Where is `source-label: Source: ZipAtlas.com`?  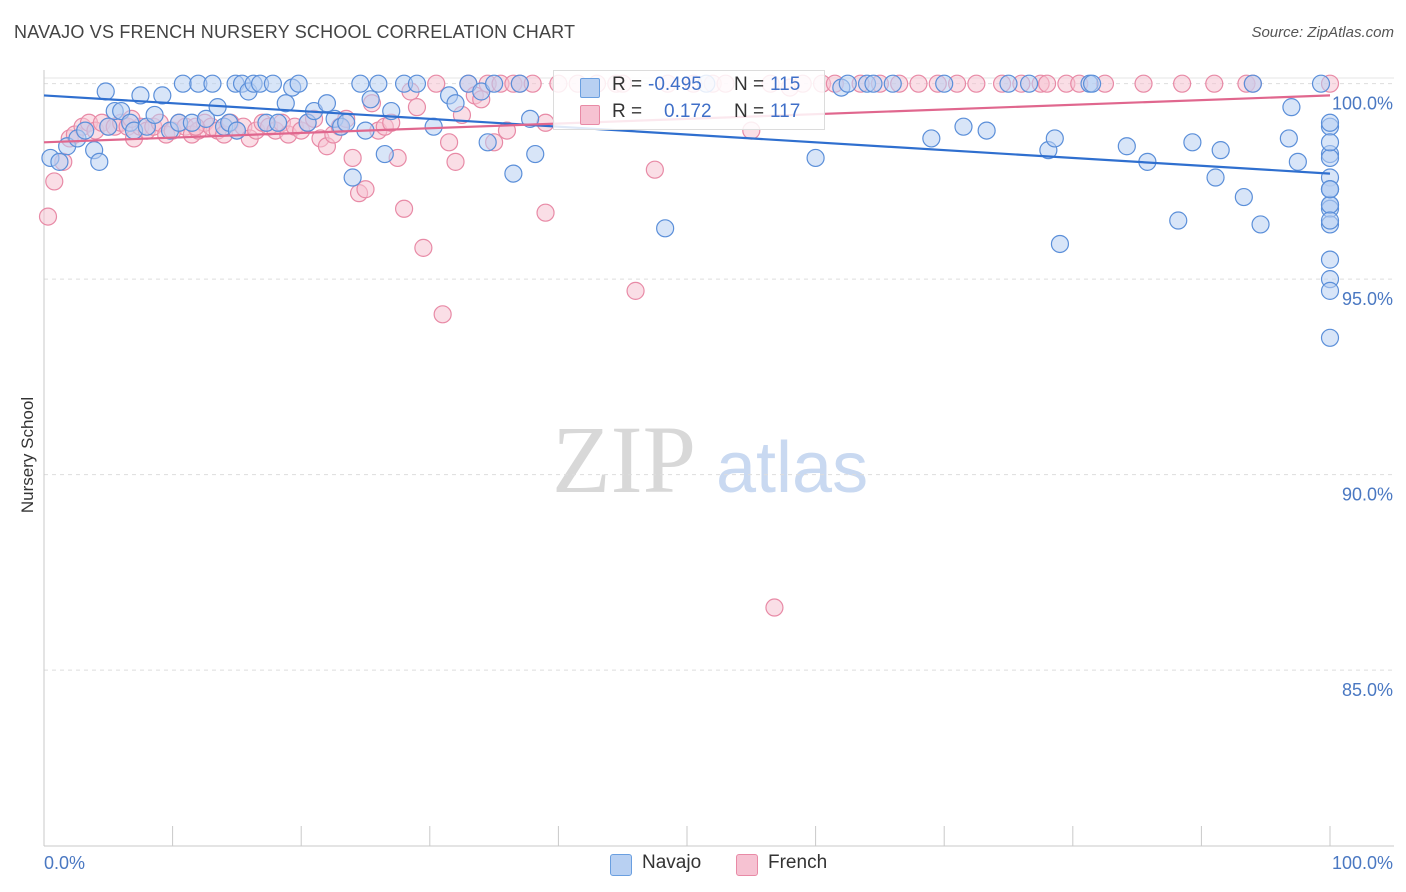 source-label: Source: ZipAtlas.com is located at coordinates (1322, 32).